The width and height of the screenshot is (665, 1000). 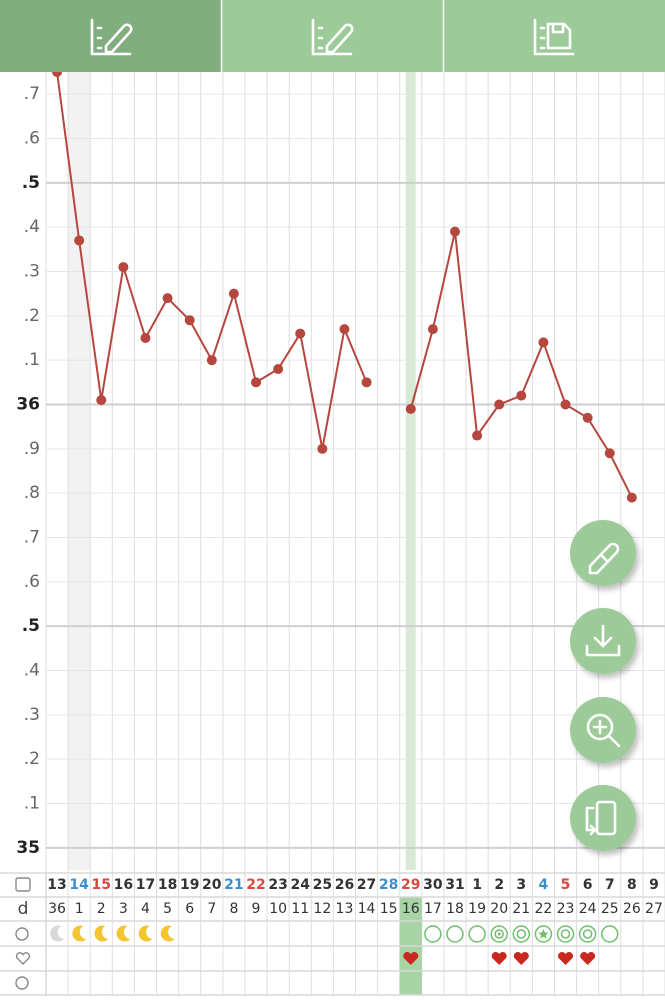 What do you see at coordinates (32, 272) in the screenshot?
I see `y-tick-label: .3` at bounding box center [32, 272].